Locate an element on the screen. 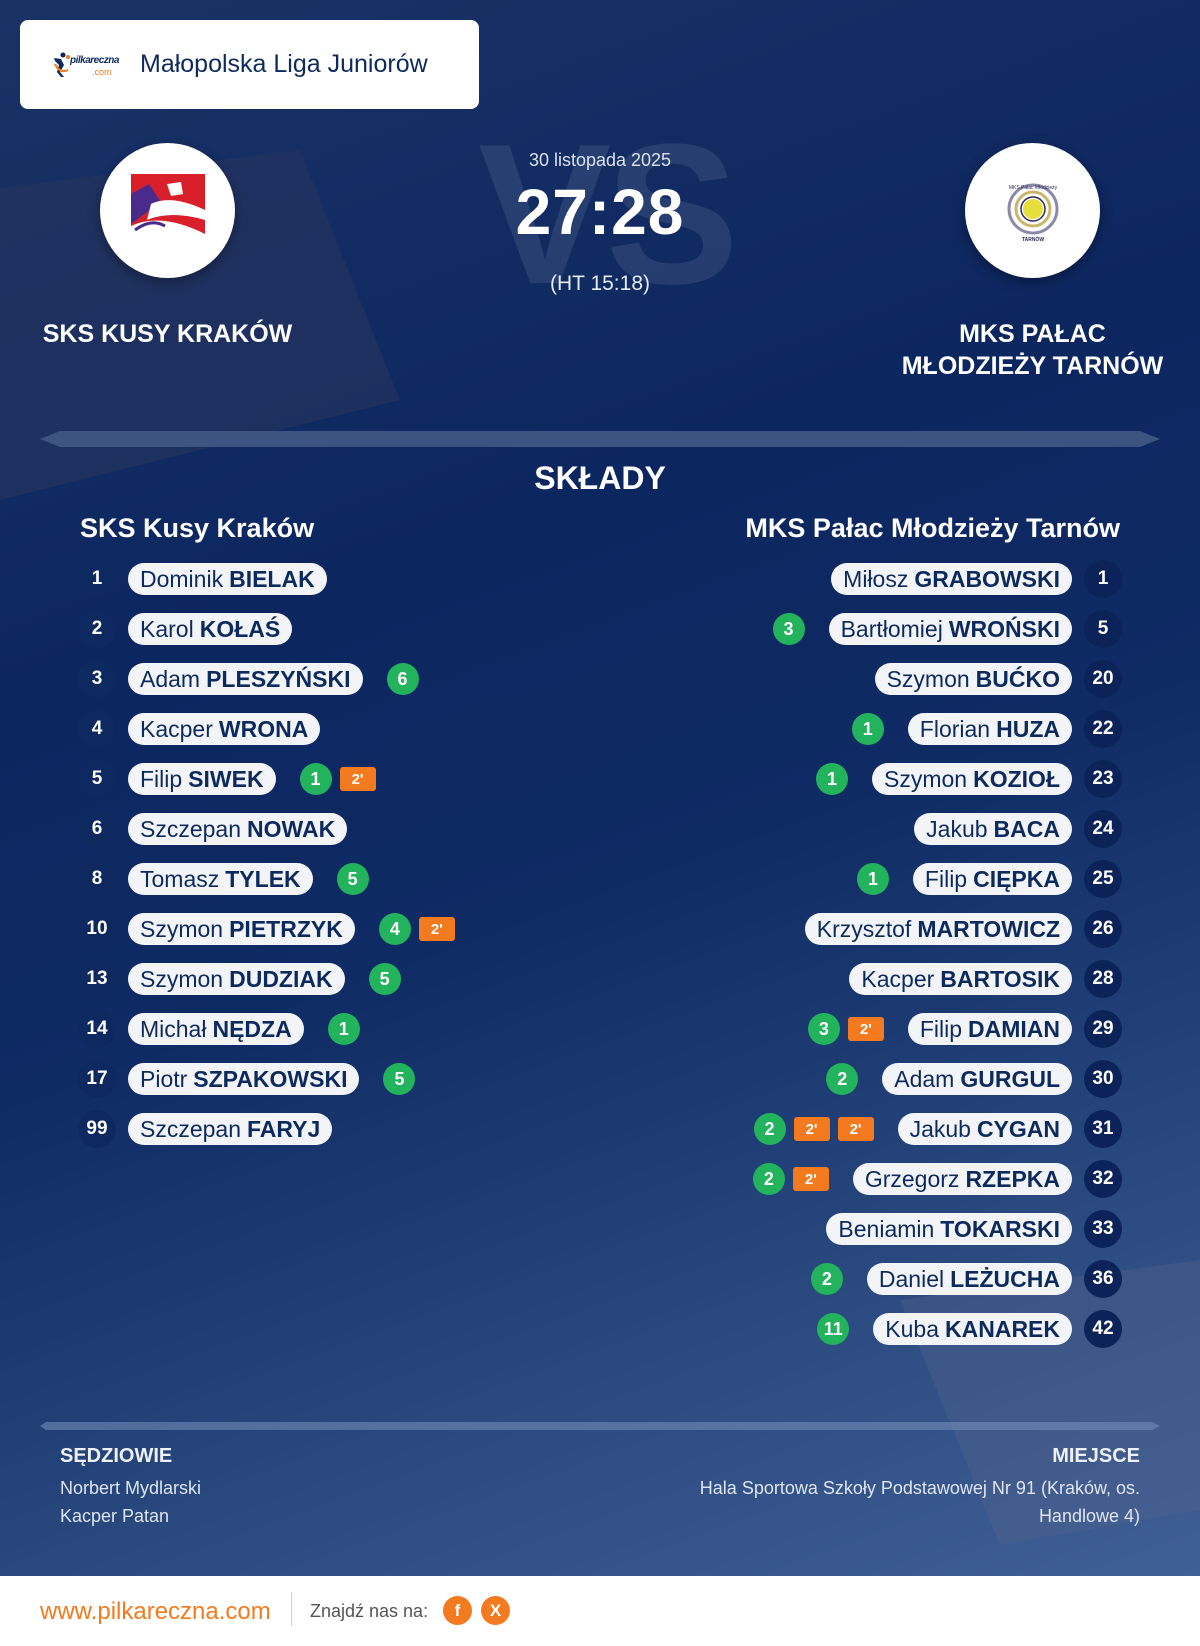  player-row: 5 Filip SIWEK 1 2' is located at coordinates (266, 779).